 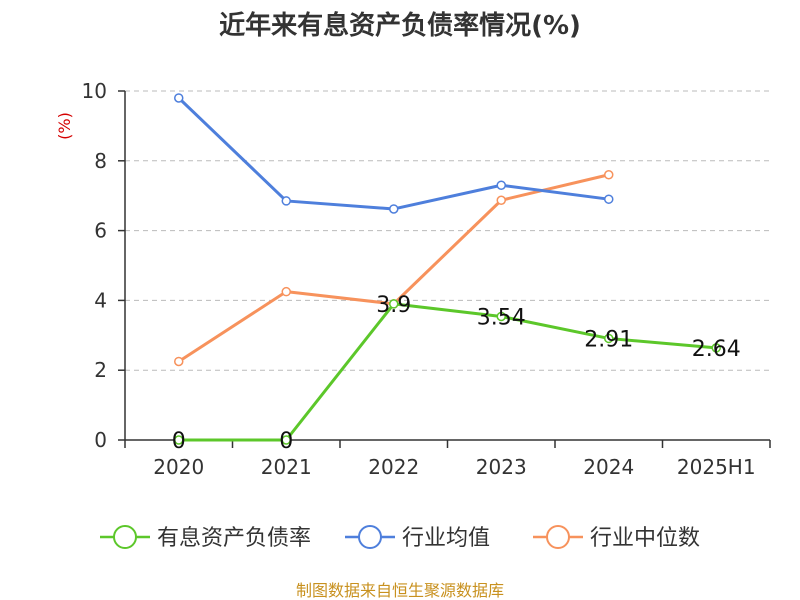 I want to click on series-2-point-2020, so click(x=179, y=361).